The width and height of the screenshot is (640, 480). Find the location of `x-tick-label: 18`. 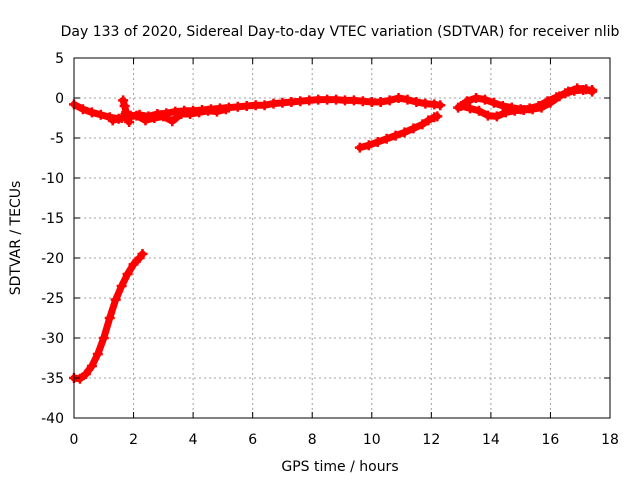

x-tick-label: 18 is located at coordinates (610, 440).